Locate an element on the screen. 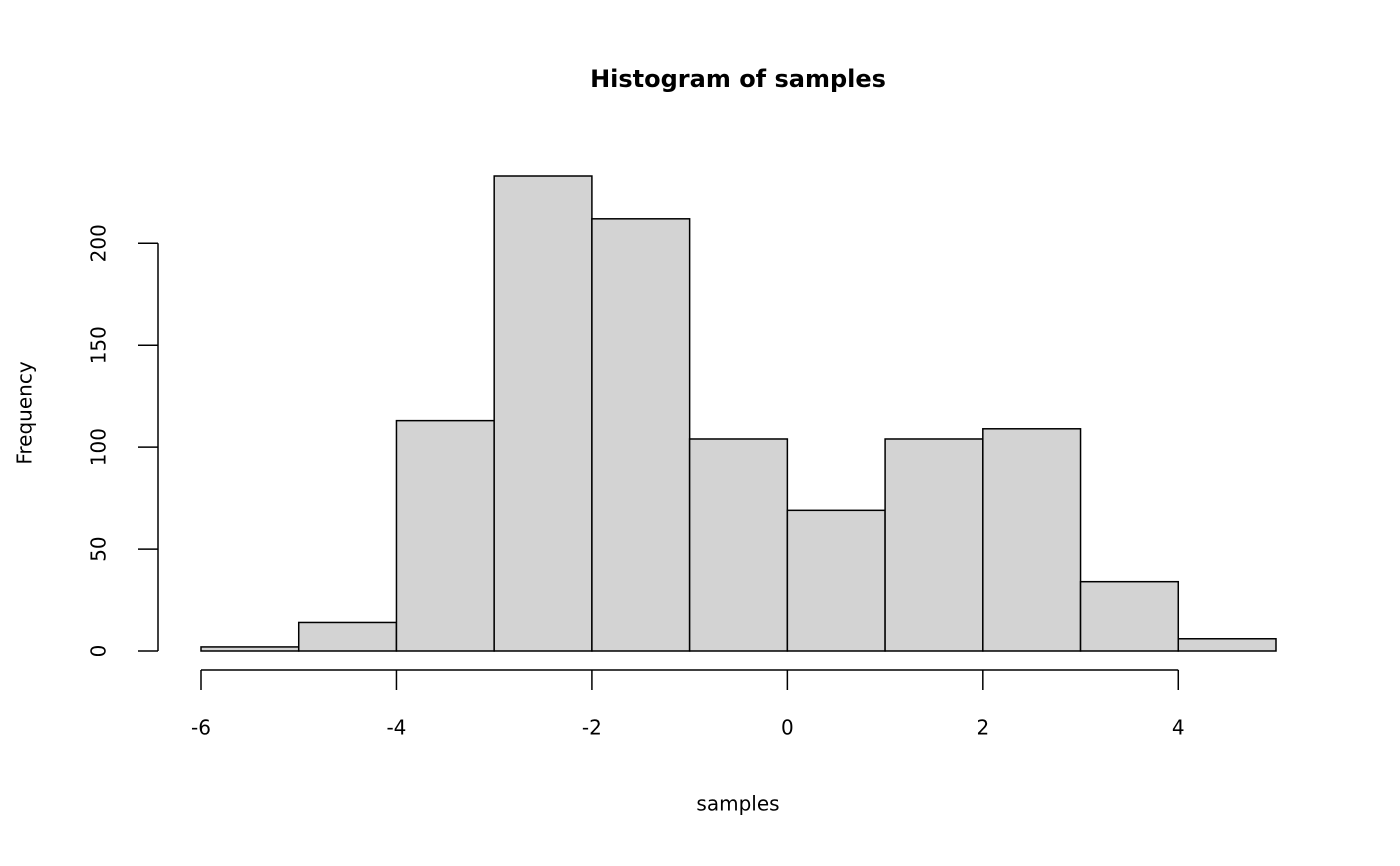  y-tick-label: 50 is located at coordinates (99, 548).